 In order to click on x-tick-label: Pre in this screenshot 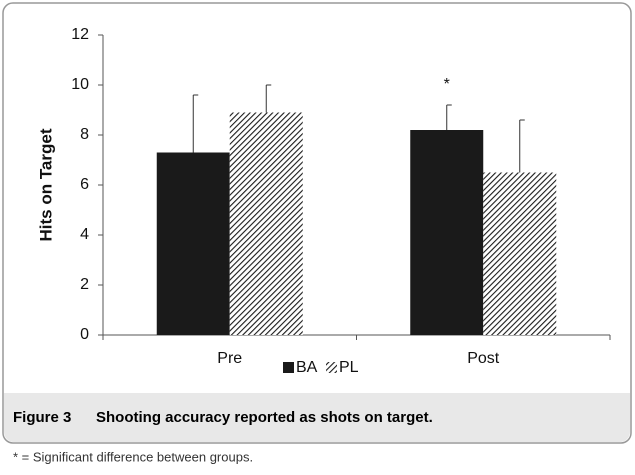, I will do `click(229, 358)`.